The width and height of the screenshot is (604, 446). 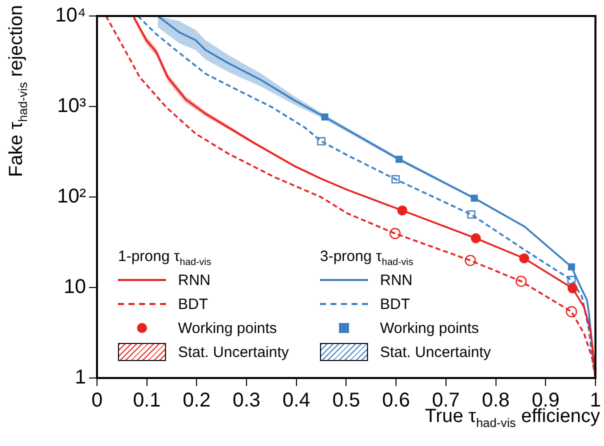 What do you see at coordinates (75, 287) in the screenshot?
I see `y-tick-label: 10` at bounding box center [75, 287].